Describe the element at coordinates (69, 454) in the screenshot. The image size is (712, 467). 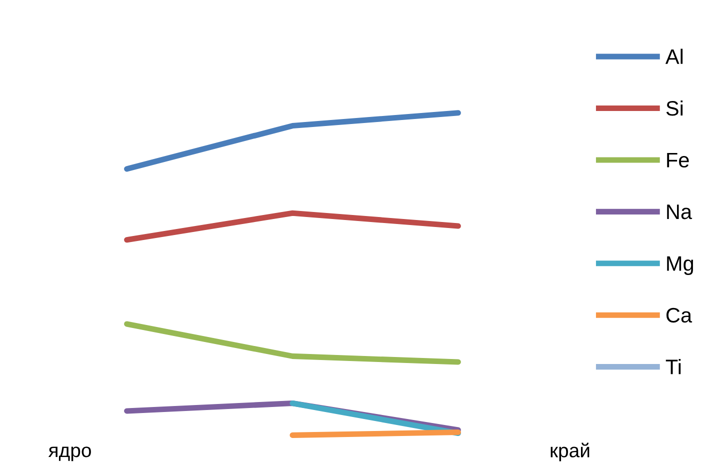
I see `text: ядро` at that location.